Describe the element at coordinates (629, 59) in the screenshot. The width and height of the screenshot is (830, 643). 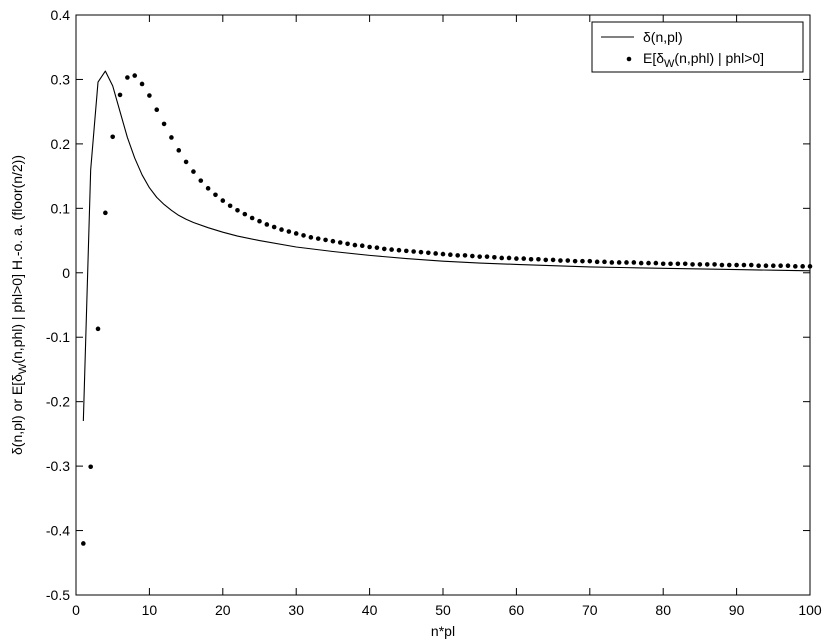
I see `legend-dot-swatch` at that location.